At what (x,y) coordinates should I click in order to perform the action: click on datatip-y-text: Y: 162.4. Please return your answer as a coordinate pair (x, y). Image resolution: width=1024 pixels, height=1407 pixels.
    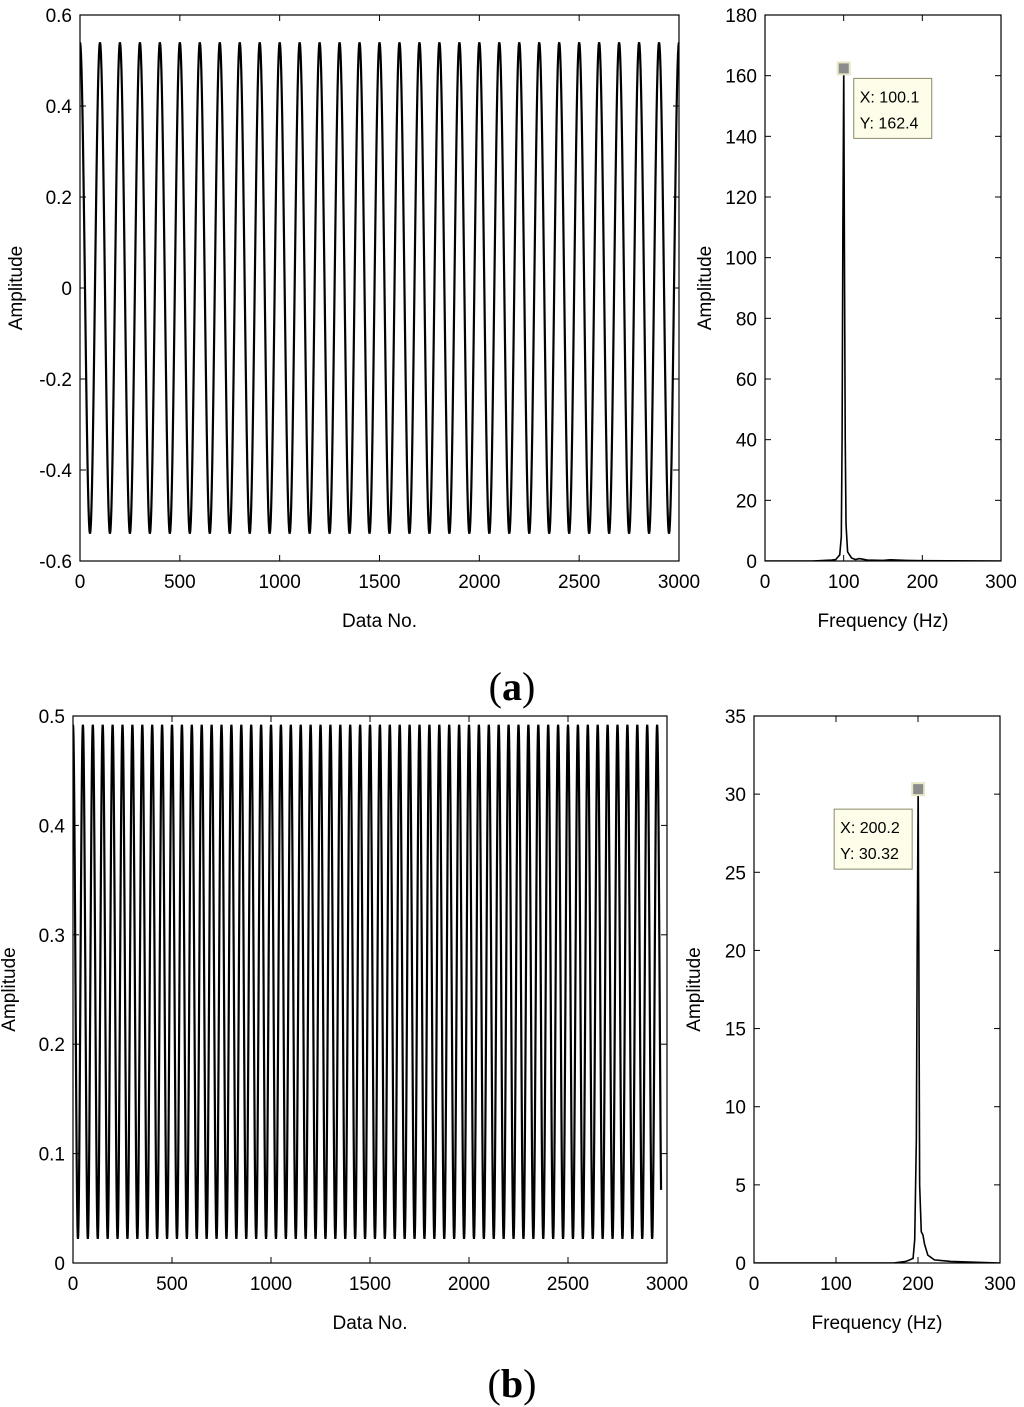
    Looking at the image, I should click on (889, 123).